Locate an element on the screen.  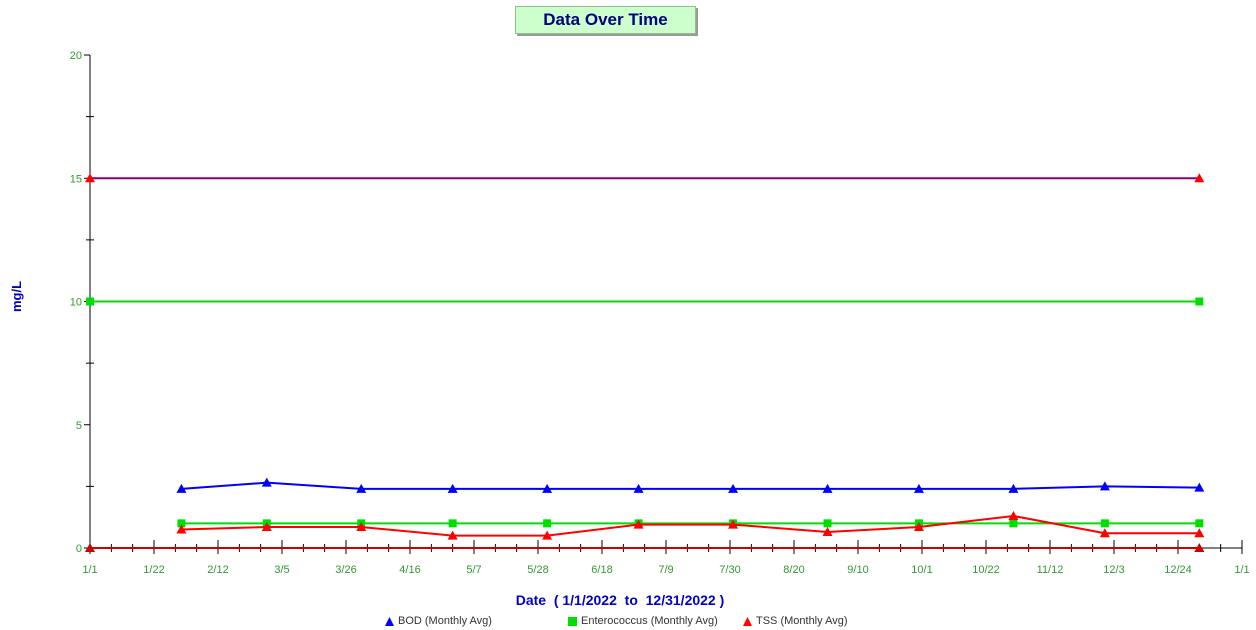
x-tick-label: 3/5 is located at coordinates (281, 570).